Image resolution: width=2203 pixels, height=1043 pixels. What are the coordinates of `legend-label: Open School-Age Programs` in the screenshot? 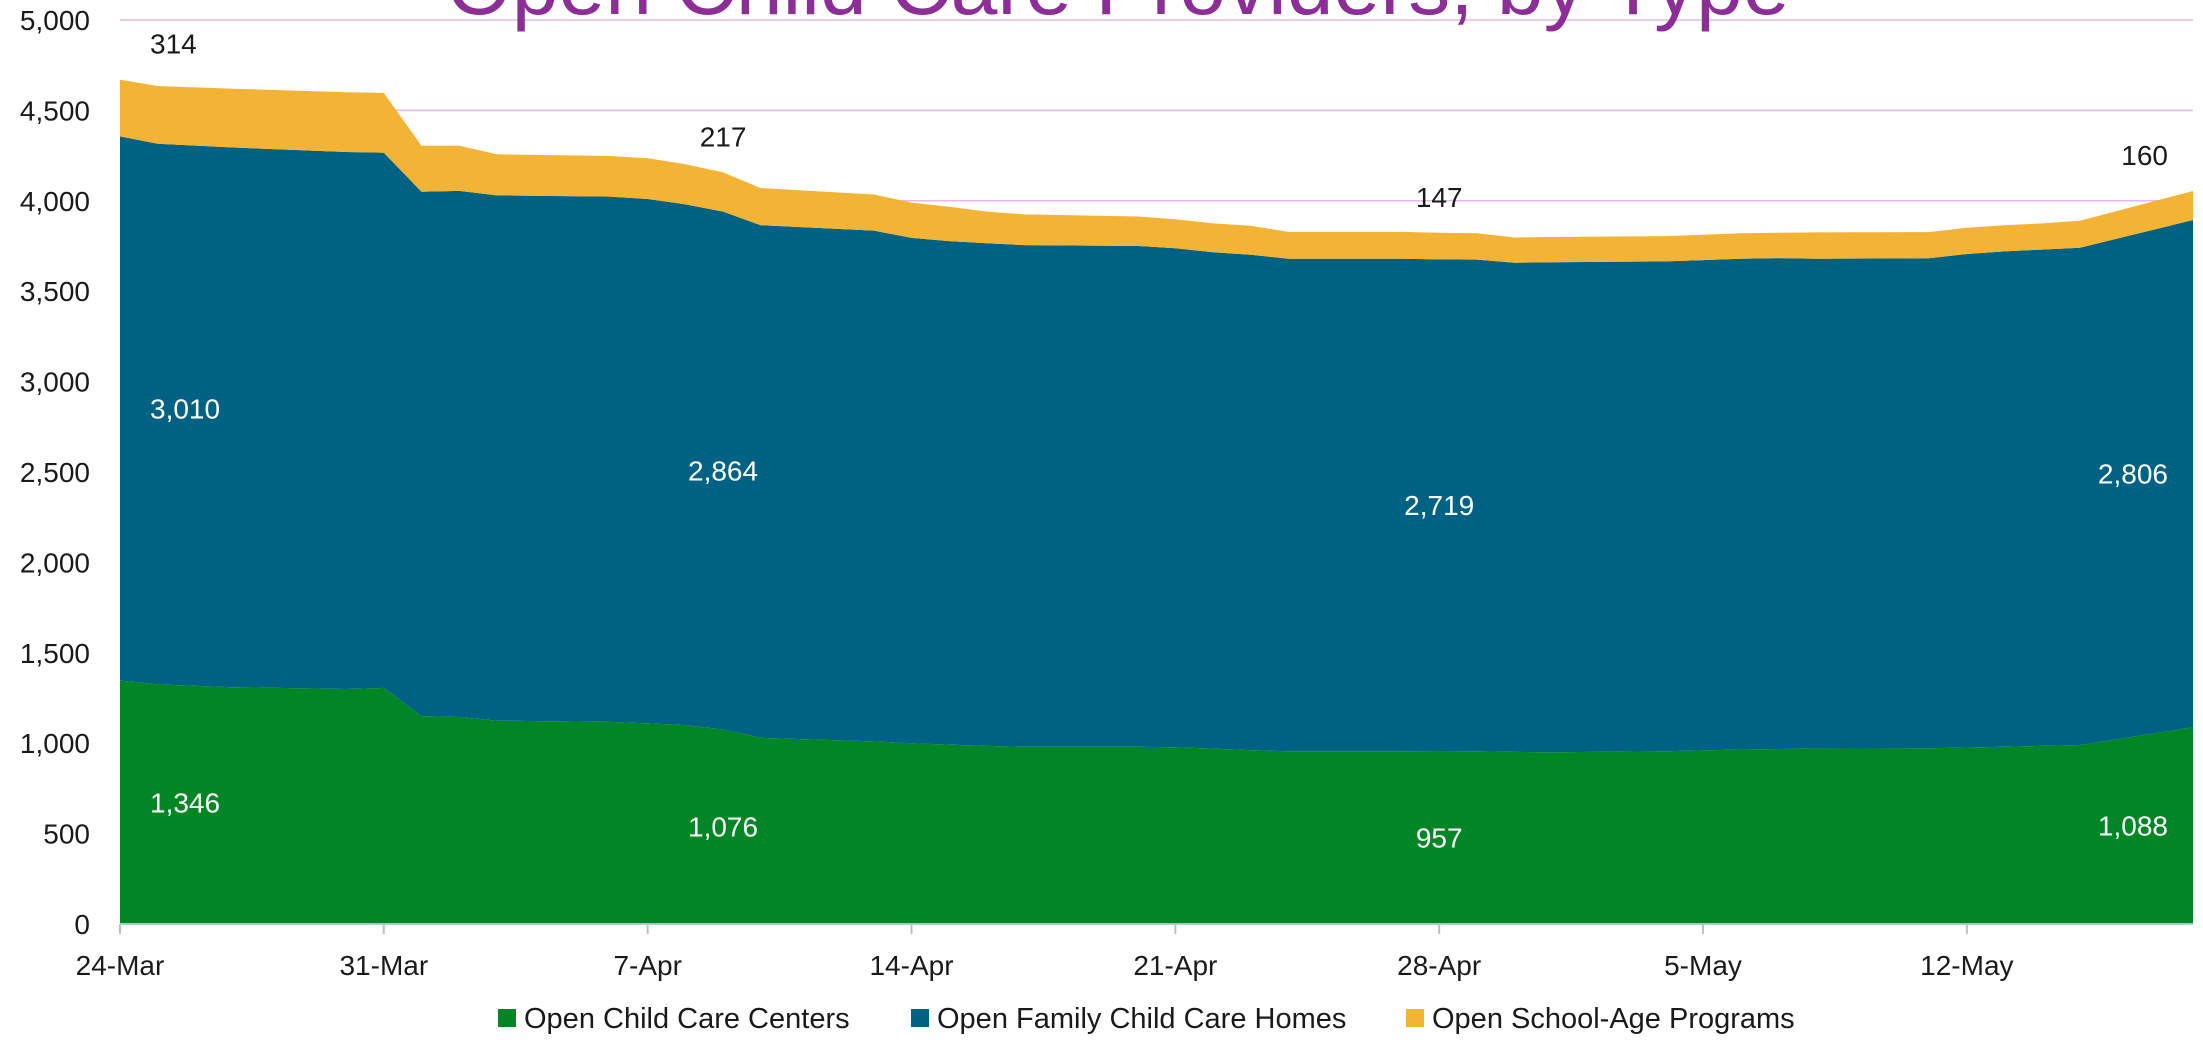 It's located at (1613, 1019).